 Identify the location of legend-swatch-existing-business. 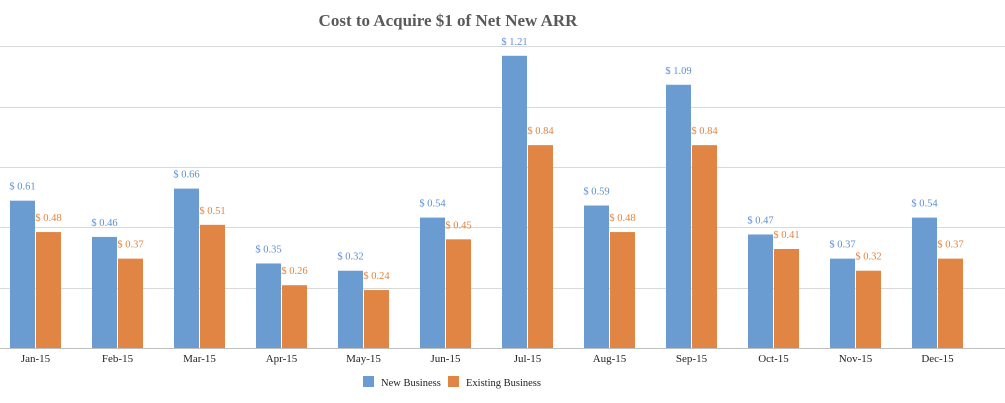
(453, 381).